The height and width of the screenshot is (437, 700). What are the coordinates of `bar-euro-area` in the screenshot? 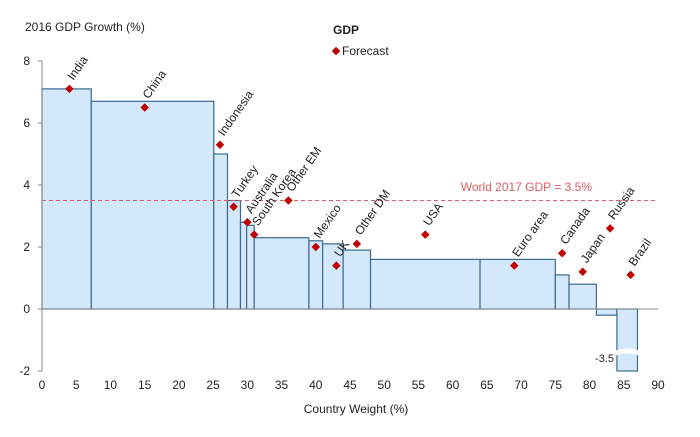 It's located at (517, 284).